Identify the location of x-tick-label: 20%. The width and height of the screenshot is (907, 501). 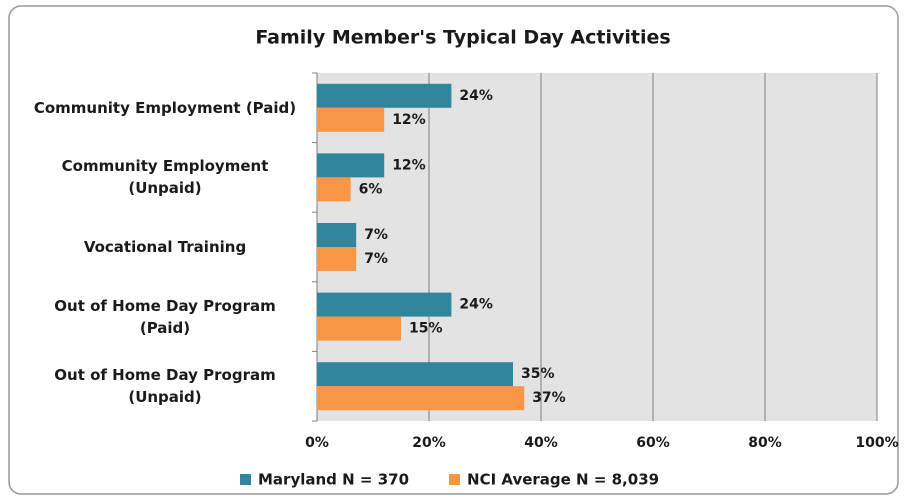
(429, 443).